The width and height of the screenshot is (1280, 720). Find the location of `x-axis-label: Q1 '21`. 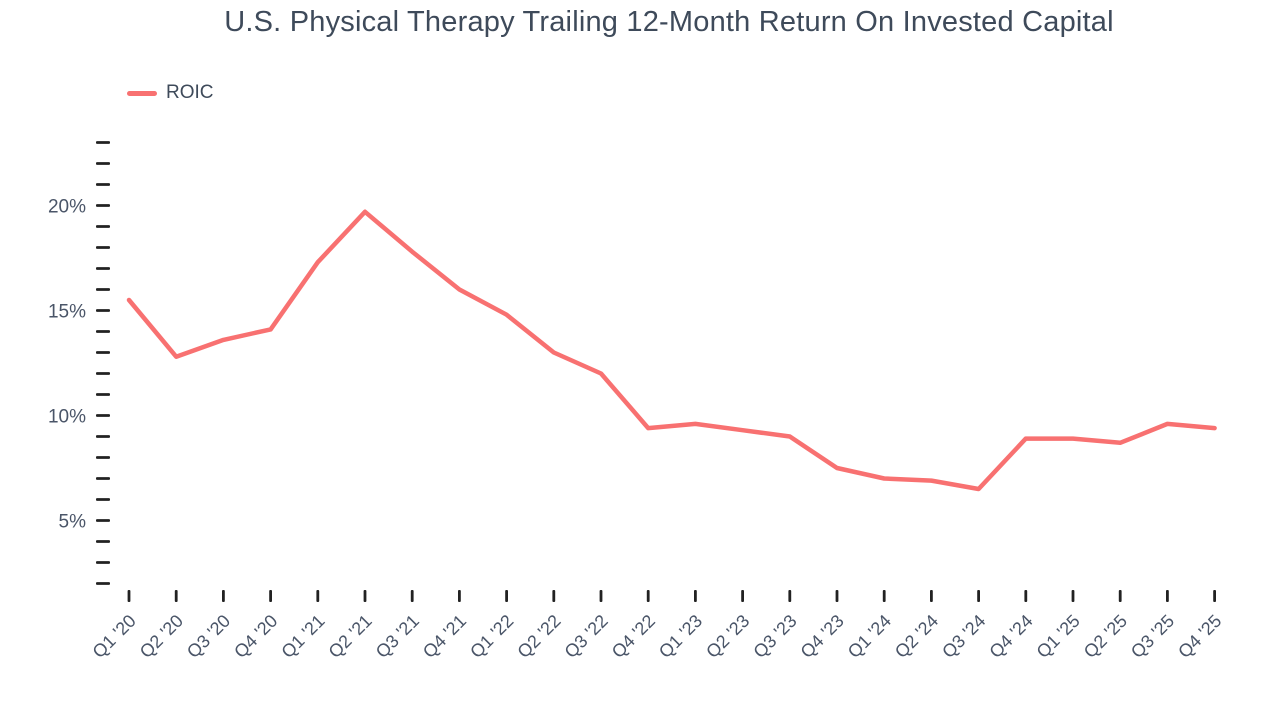

x-axis-label: Q1 '21 is located at coordinates (302, 636).